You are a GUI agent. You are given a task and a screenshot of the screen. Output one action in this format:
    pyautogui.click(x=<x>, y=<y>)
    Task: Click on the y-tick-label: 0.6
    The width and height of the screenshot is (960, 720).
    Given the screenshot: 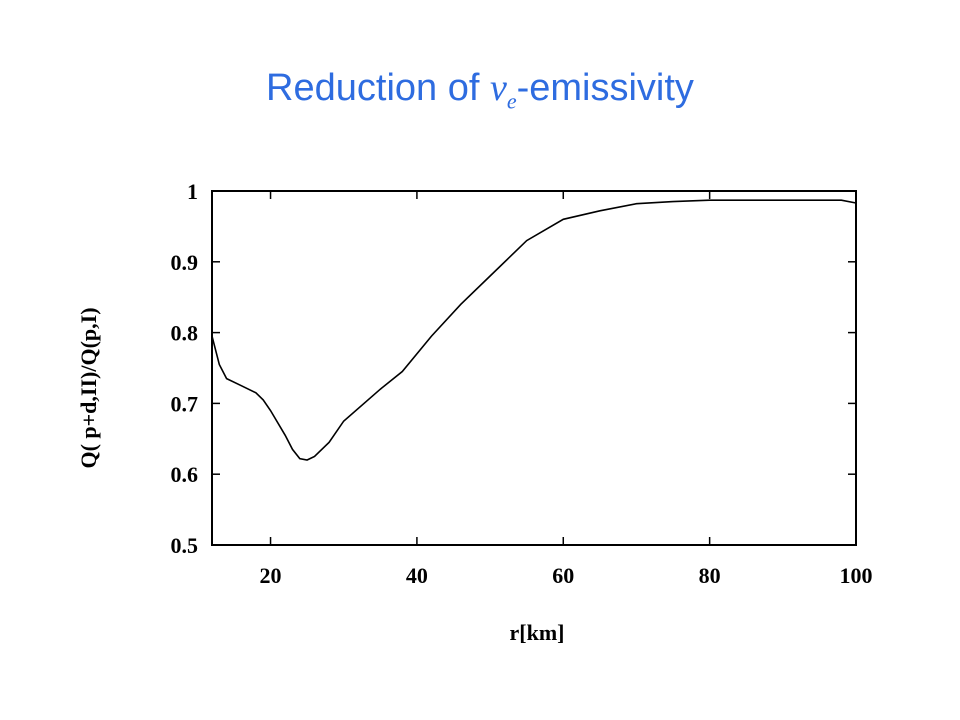 What is the action you would take?
    pyautogui.click(x=185, y=474)
    